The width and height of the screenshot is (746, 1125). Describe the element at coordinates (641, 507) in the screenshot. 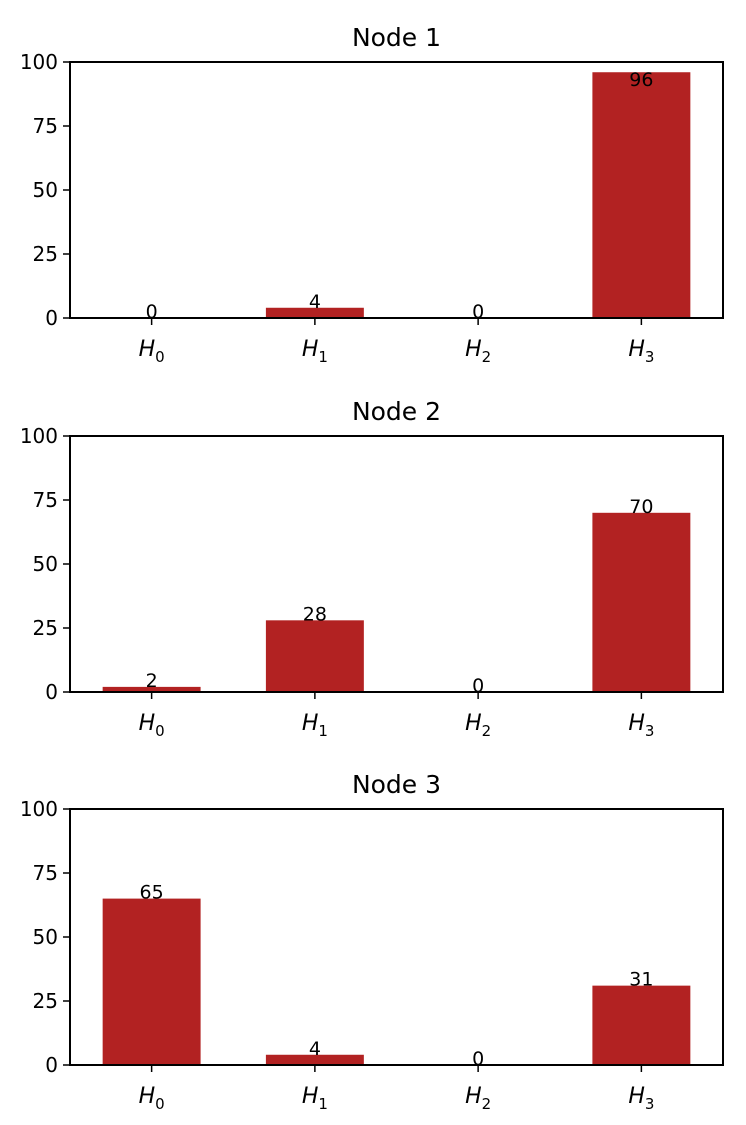

I see `bar-data-label: 70` at that location.